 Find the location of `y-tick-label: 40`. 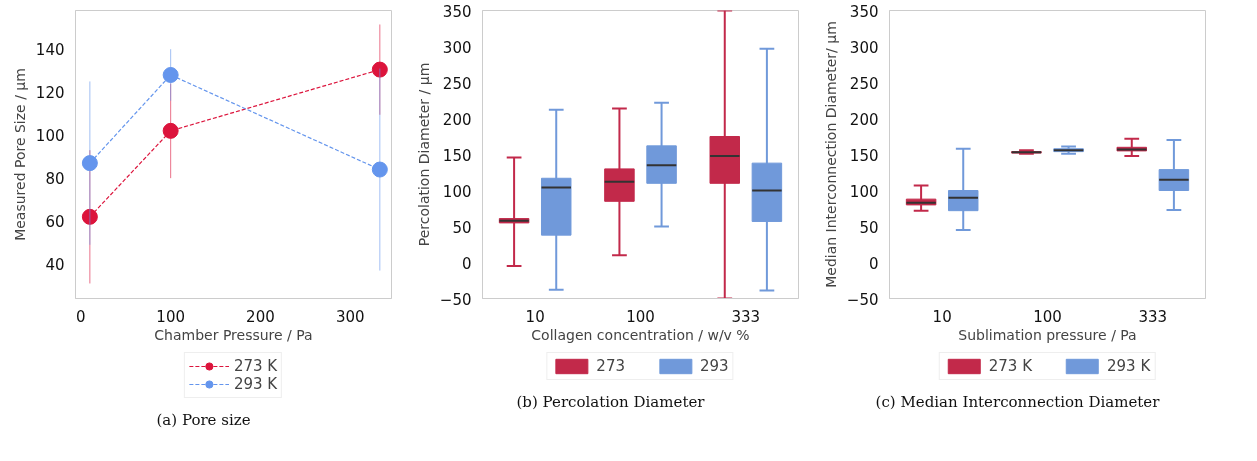

y-tick-label: 40 is located at coordinates (55, 265).